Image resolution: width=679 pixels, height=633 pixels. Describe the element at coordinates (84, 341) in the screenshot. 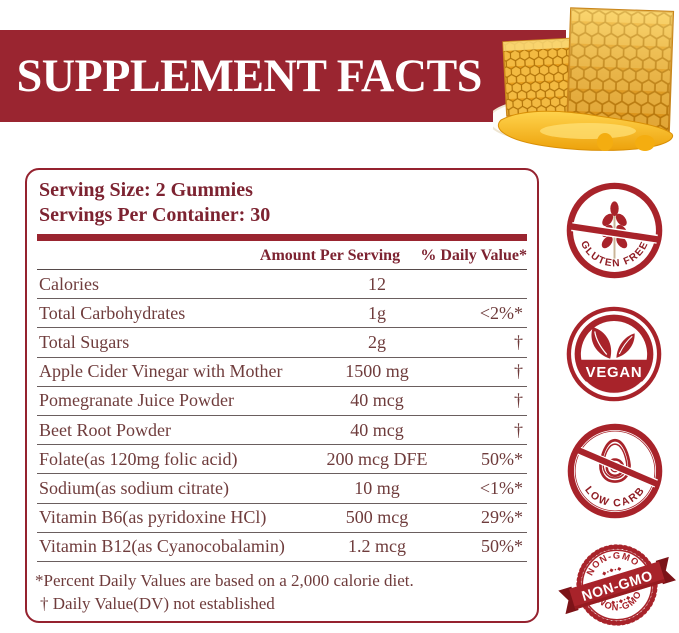

I see `cell-label: Total Sugars` at that location.